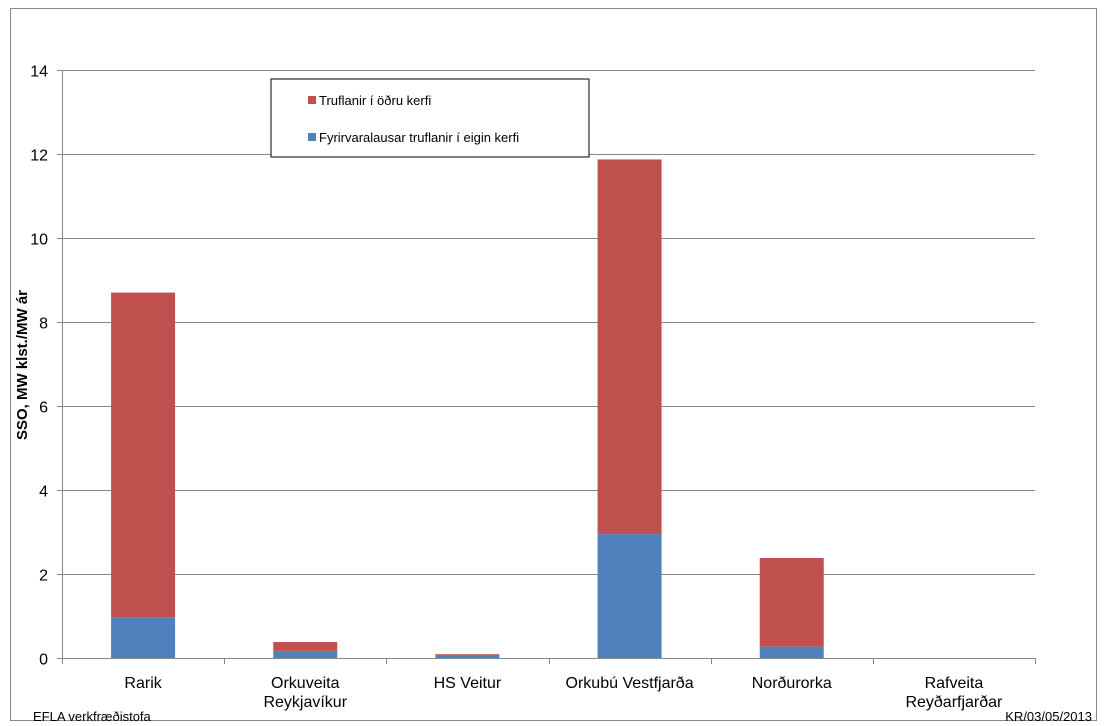  Describe the element at coordinates (43, 408) in the screenshot. I see `y-tick-label: 6` at that location.